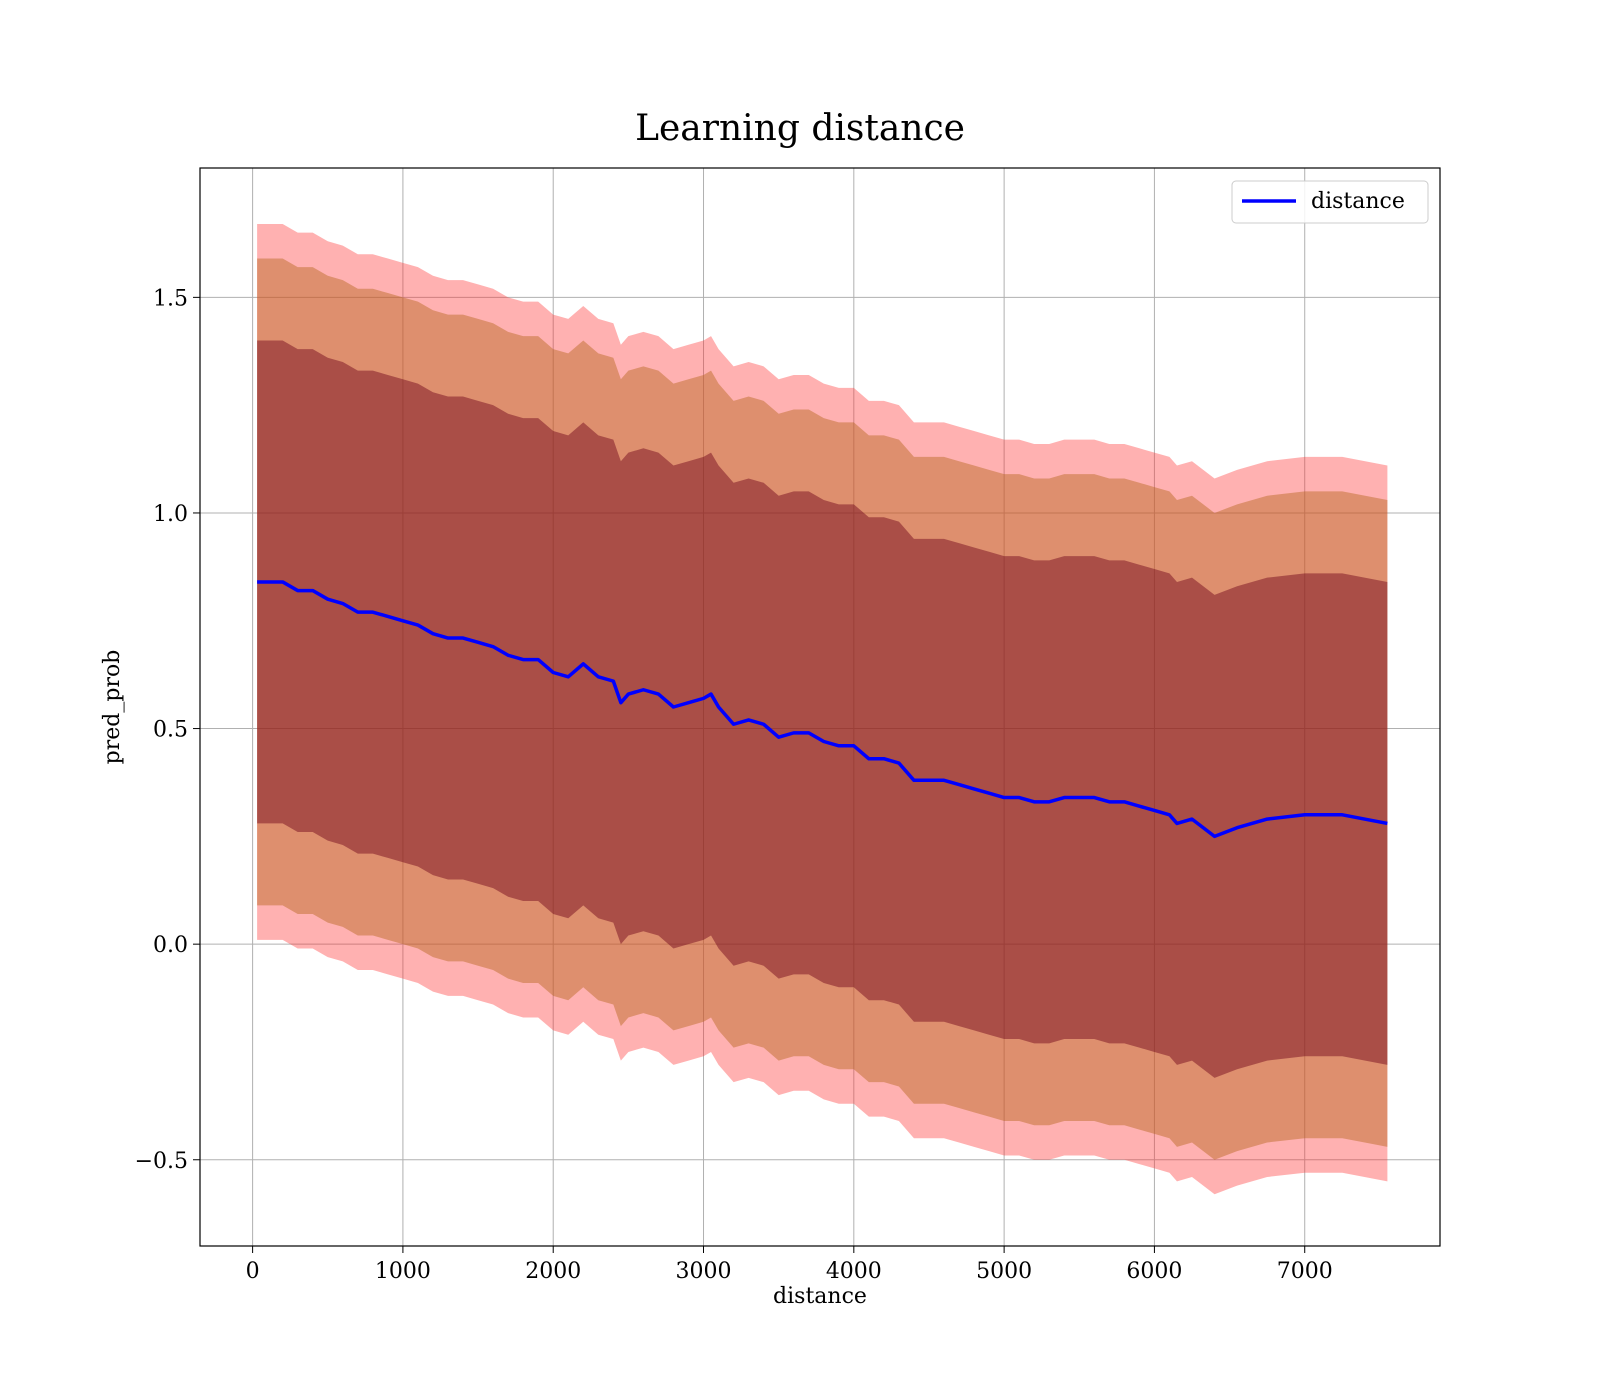 The height and width of the screenshot is (1400, 1600). I want to click on x-tick-label-4: 4000, so click(854, 1271).